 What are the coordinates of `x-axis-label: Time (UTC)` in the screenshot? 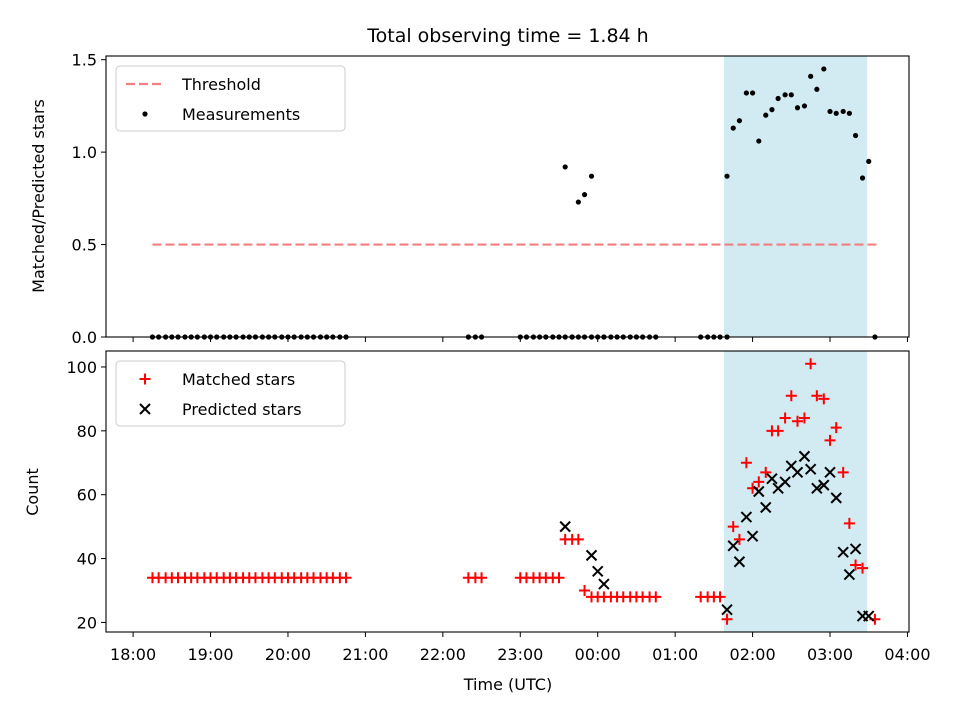 It's located at (507, 684).